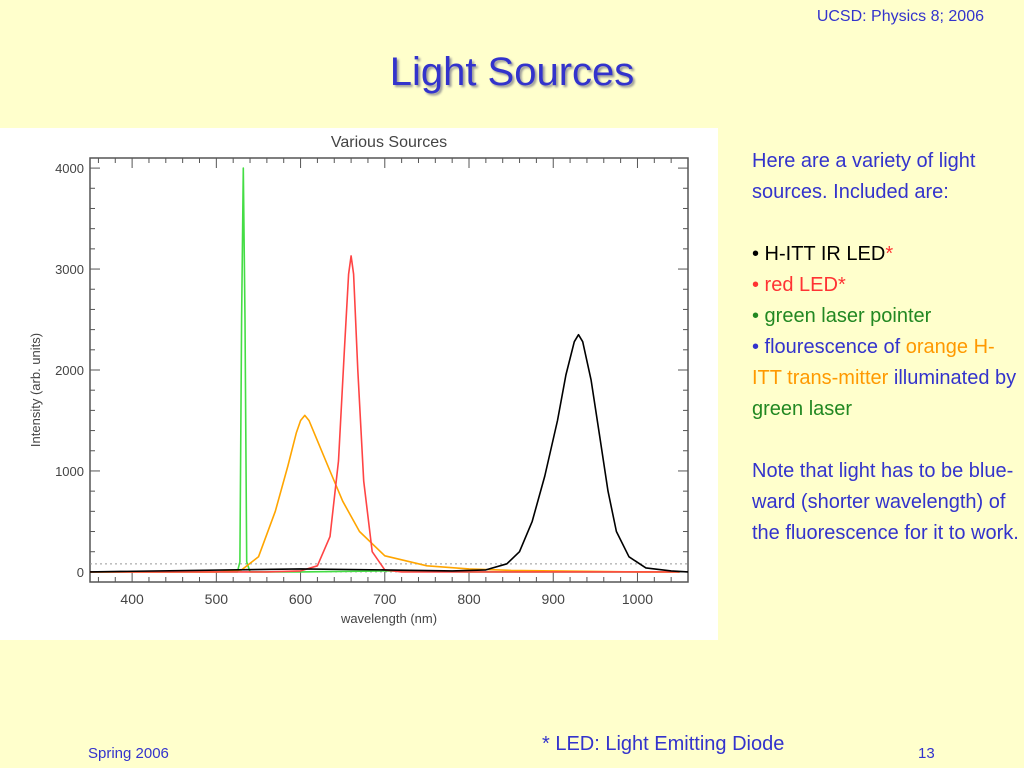  Describe the element at coordinates (926, 753) in the screenshot. I see `page-number: 13` at that location.